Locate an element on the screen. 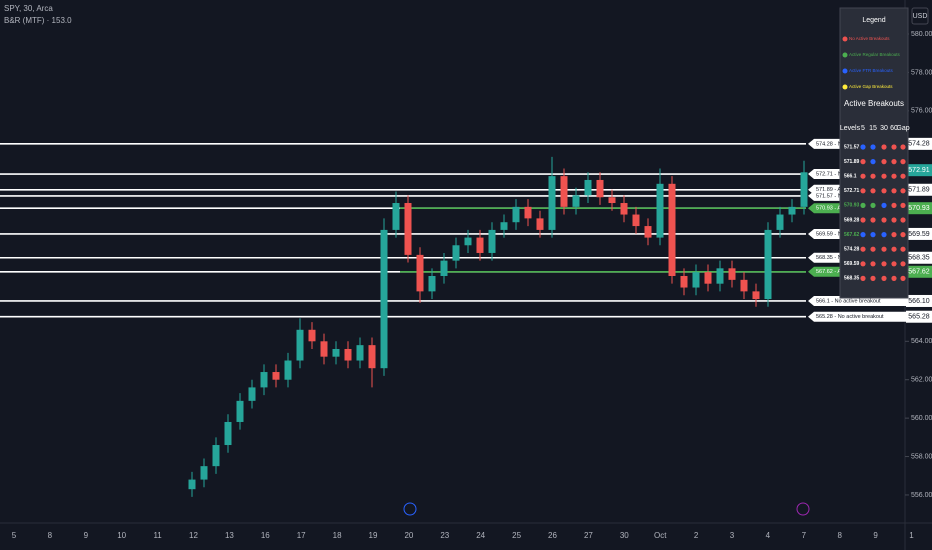  price-badge-label: 572.91 is located at coordinates (919, 170).